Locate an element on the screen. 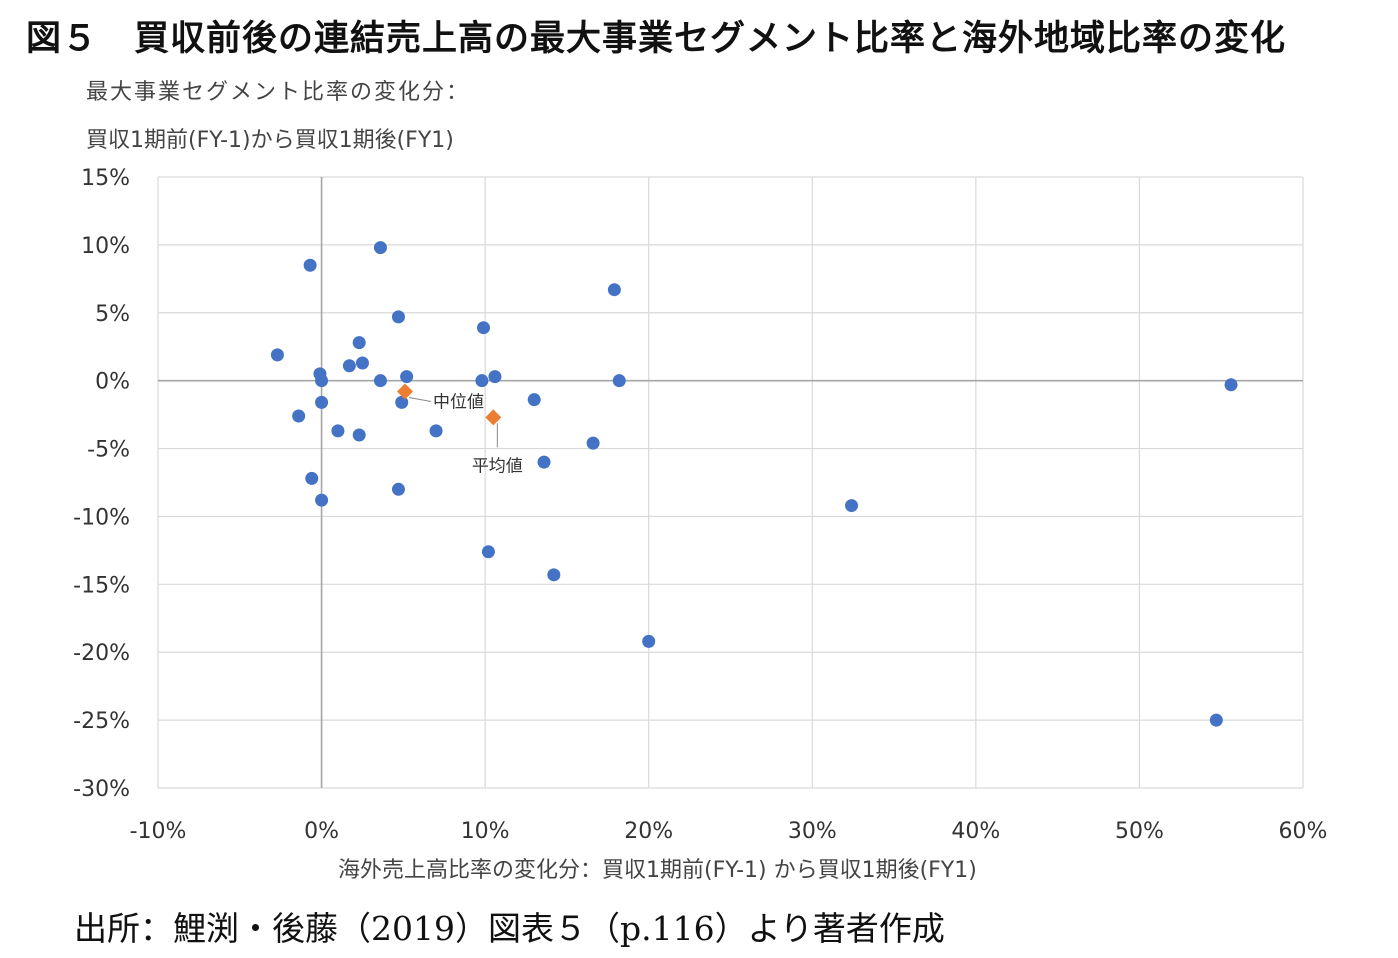  y-axis-label-line-2: 買収1期前(FY-1)から買収1期後(FY1) is located at coordinates (270, 140).